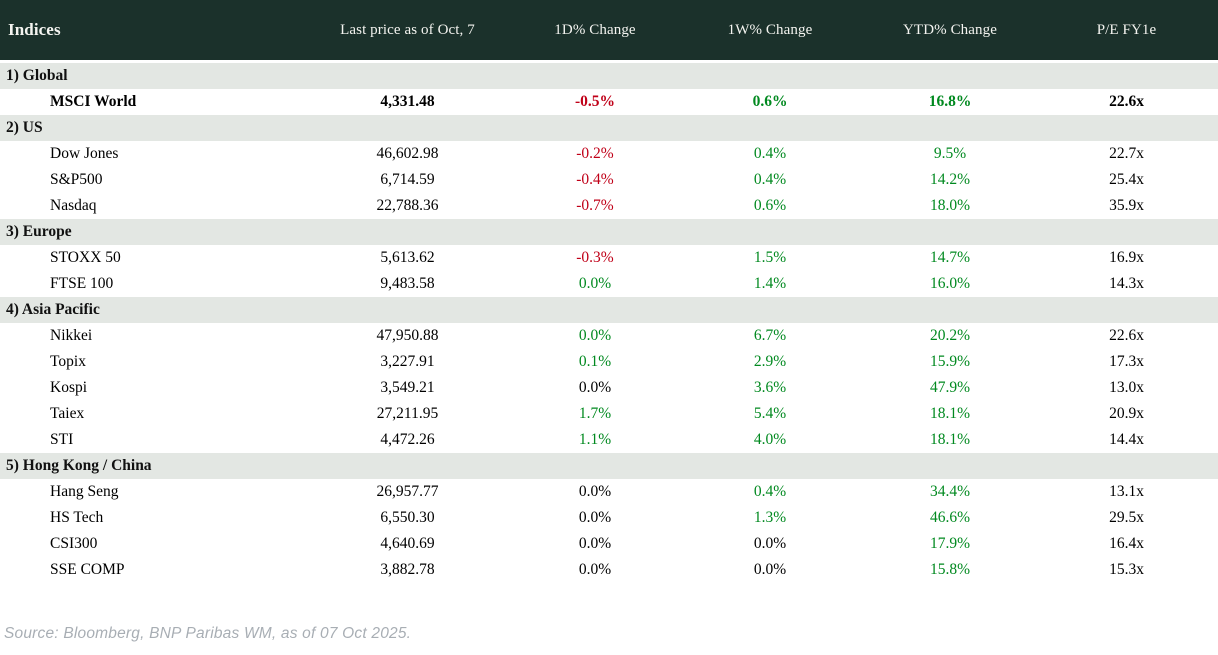 Image resolution: width=1218 pixels, height=655 pixels. Describe the element at coordinates (407, 179) in the screenshot. I see `price-cell: 6,714.59` at that location.